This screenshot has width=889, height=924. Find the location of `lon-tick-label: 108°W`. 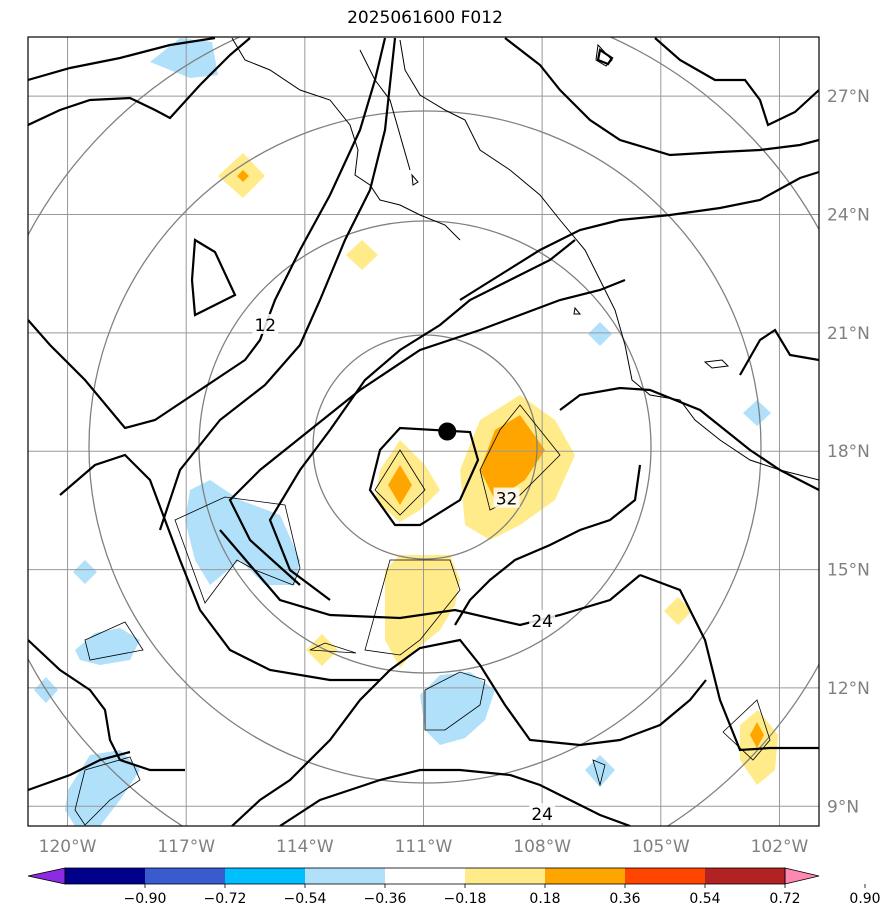

lon-tick-label: 108°W is located at coordinates (542, 847).